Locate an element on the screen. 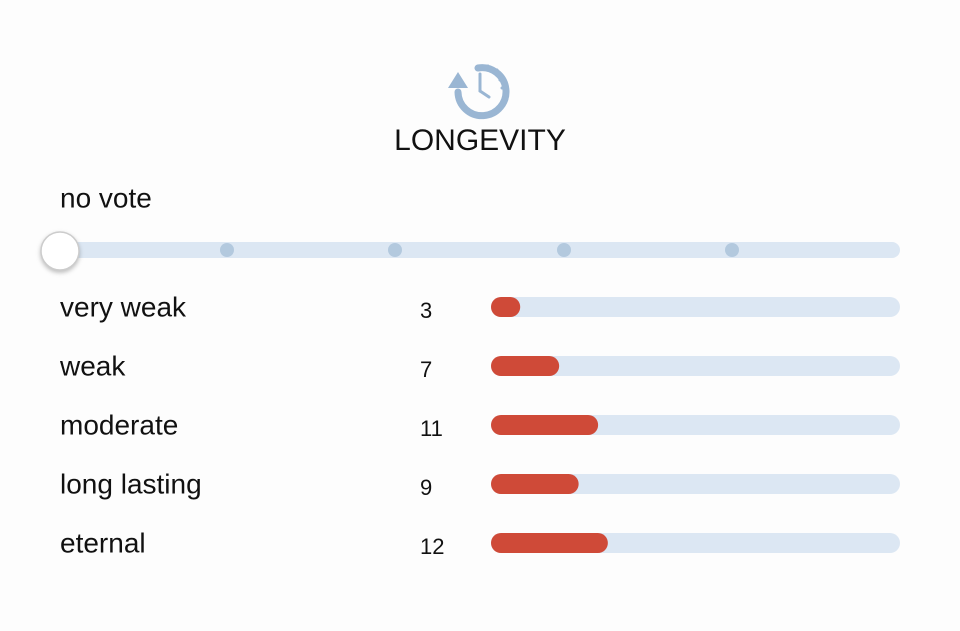 The width and height of the screenshot is (960, 631). vote-slider is located at coordinates (470, 251).